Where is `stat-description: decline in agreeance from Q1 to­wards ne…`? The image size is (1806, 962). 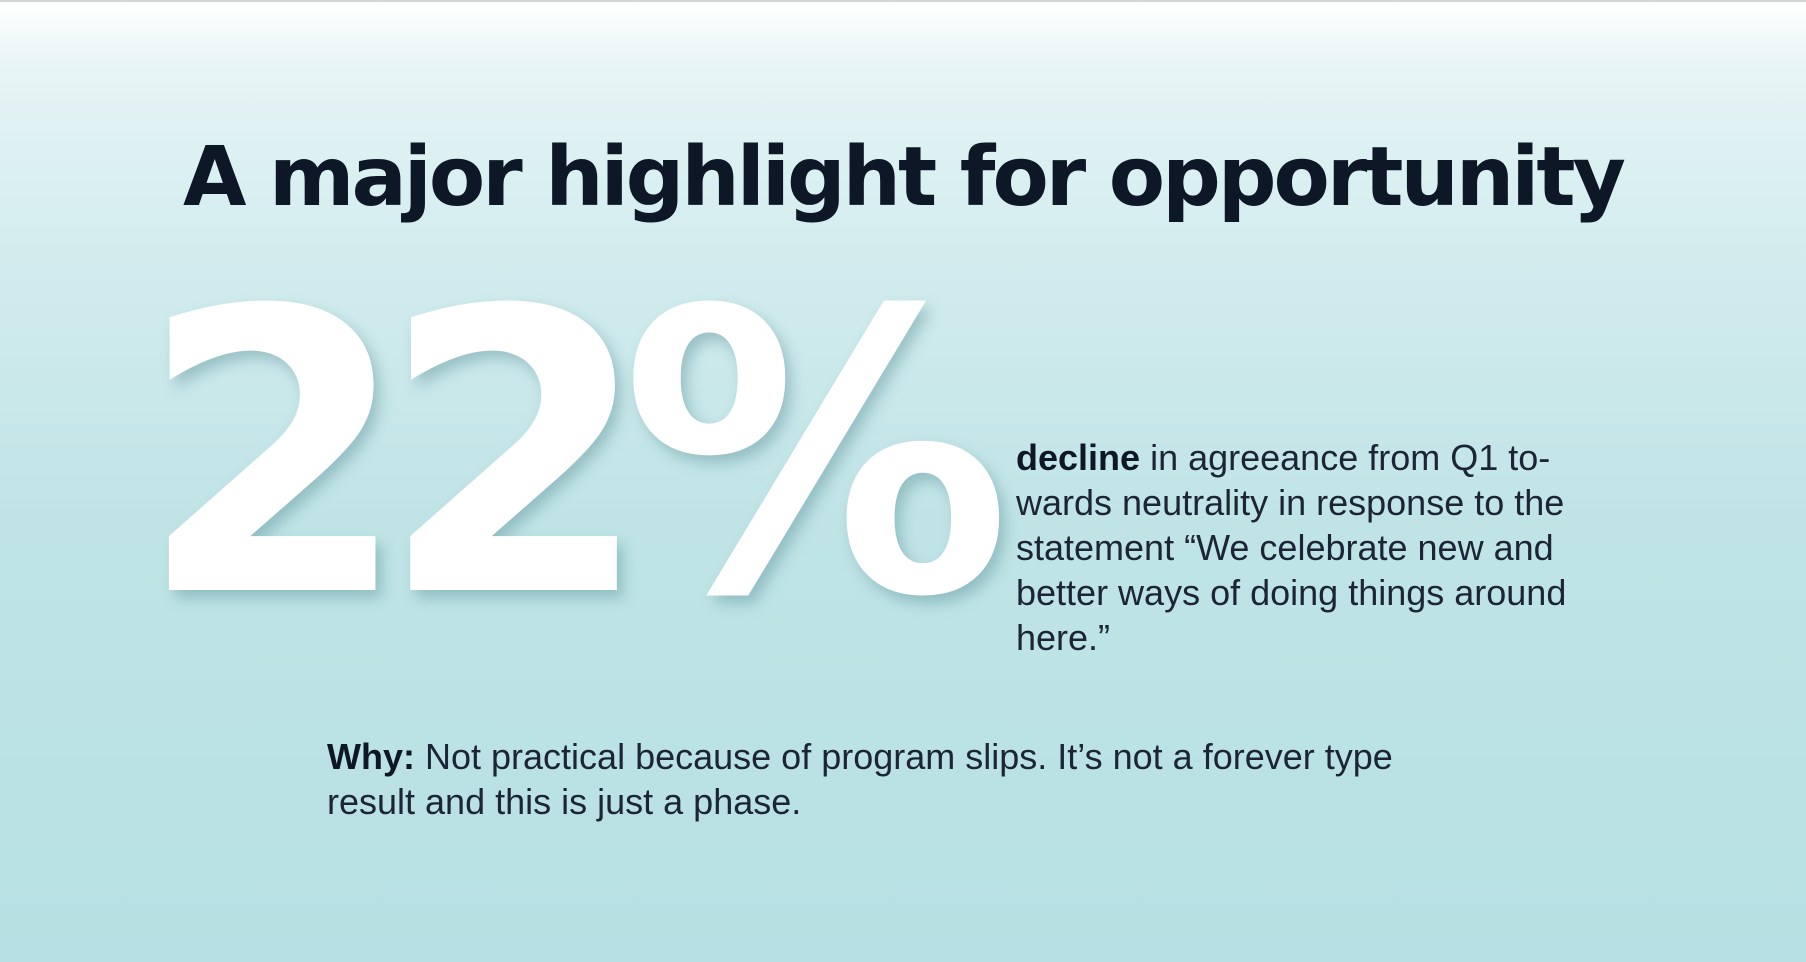 stat-description: decline in agreeance from Q1 to­wards ne… is located at coordinates (1316, 547).